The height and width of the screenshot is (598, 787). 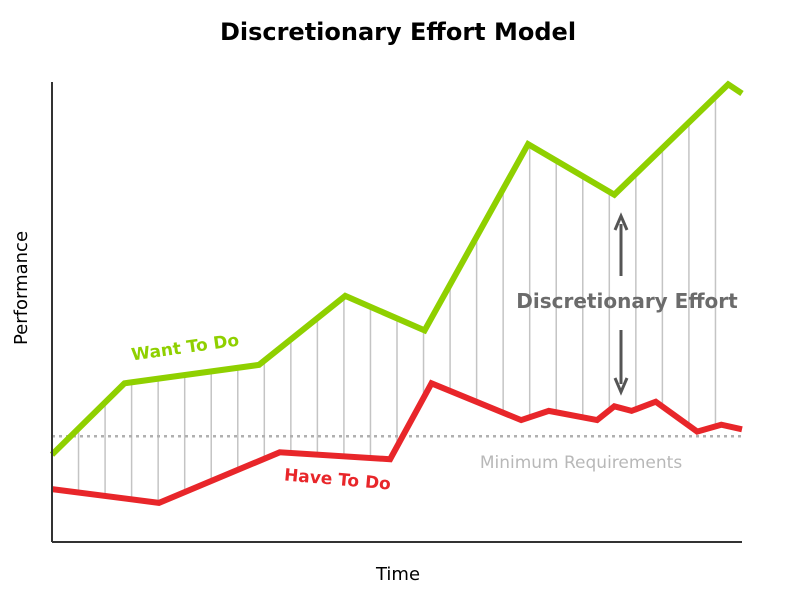 I want to click on arrow-down-head-icon, so click(x=621, y=386).